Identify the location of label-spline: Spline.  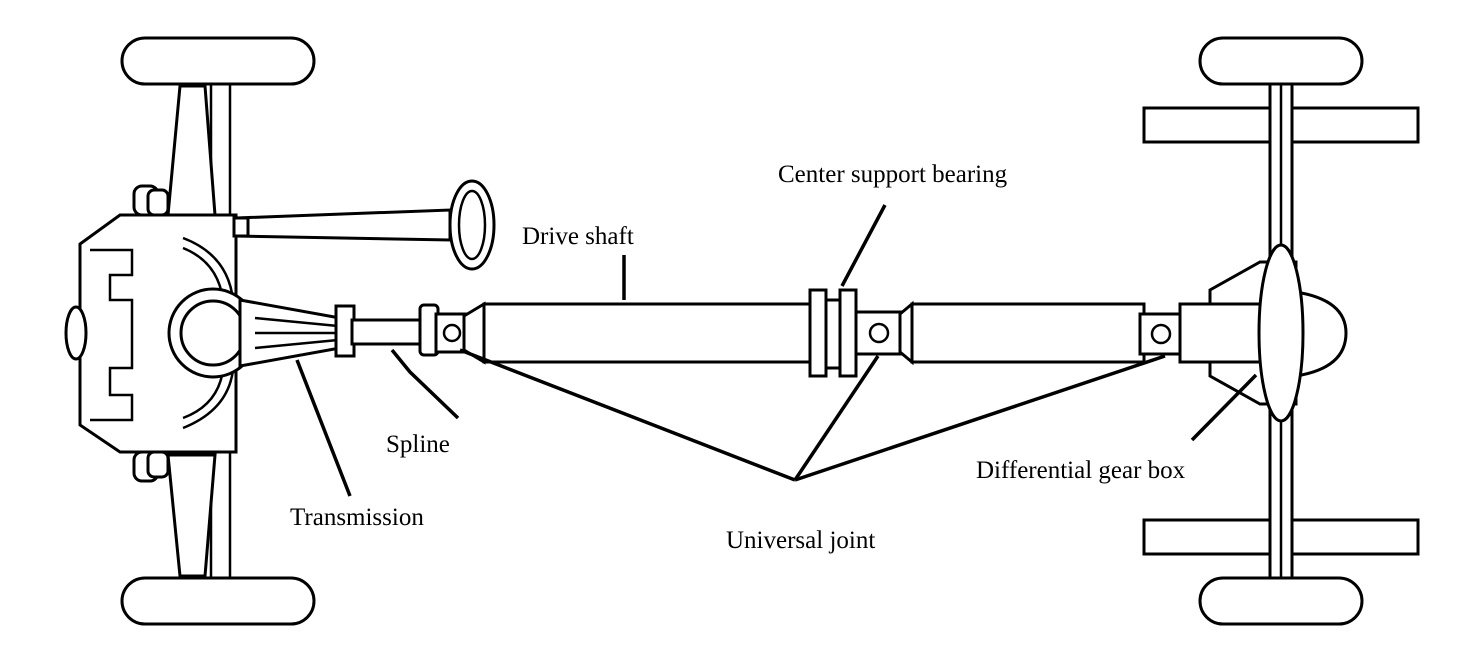
(418, 444).